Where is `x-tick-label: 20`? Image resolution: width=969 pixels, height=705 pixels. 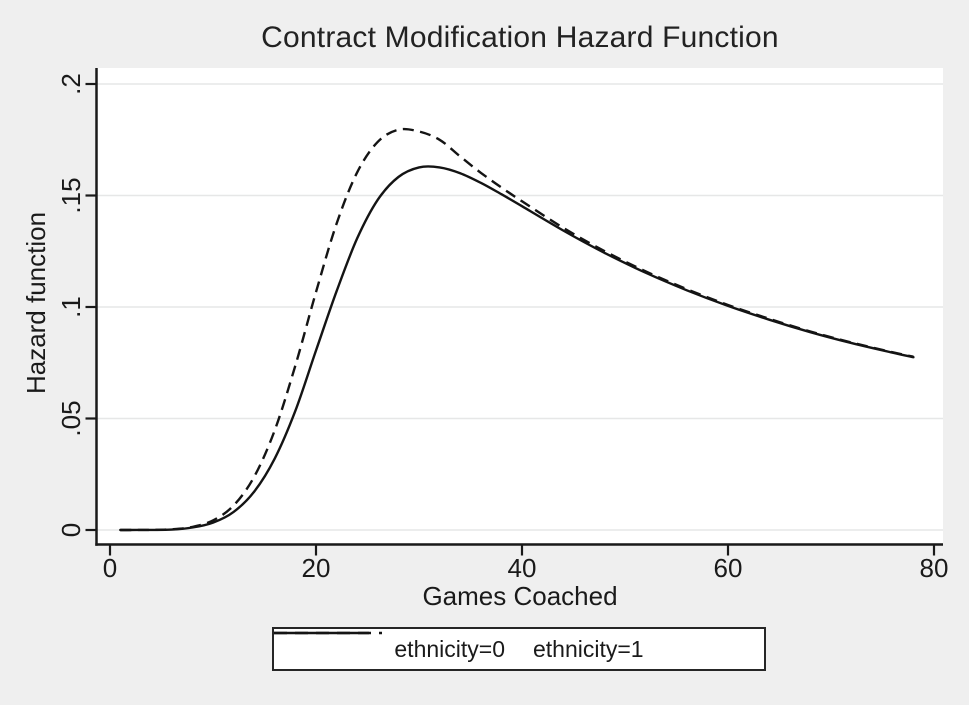 x-tick-label: 20 is located at coordinates (316, 568).